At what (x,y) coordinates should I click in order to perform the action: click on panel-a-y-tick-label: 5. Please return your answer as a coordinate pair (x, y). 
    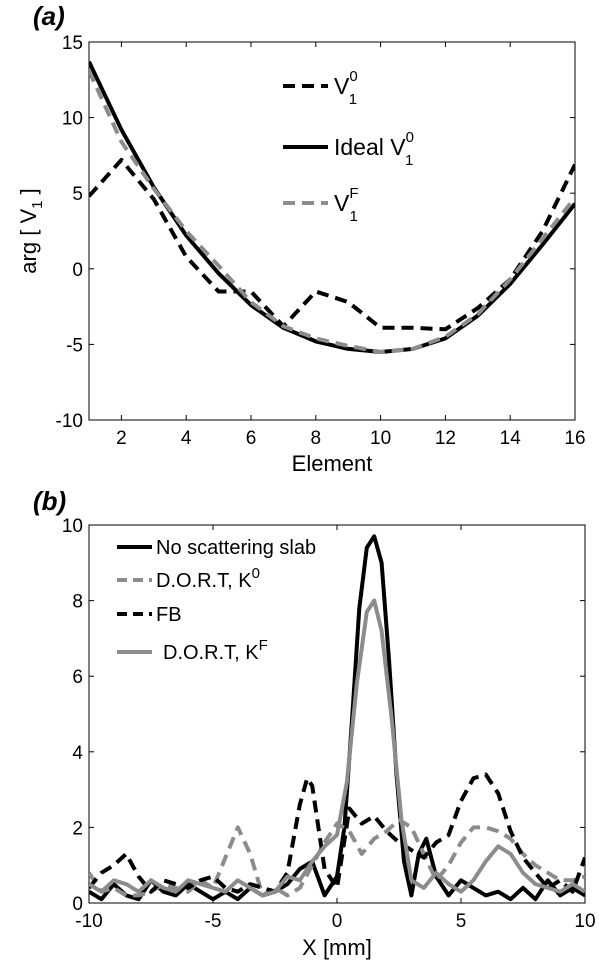
    Looking at the image, I should click on (77, 194).